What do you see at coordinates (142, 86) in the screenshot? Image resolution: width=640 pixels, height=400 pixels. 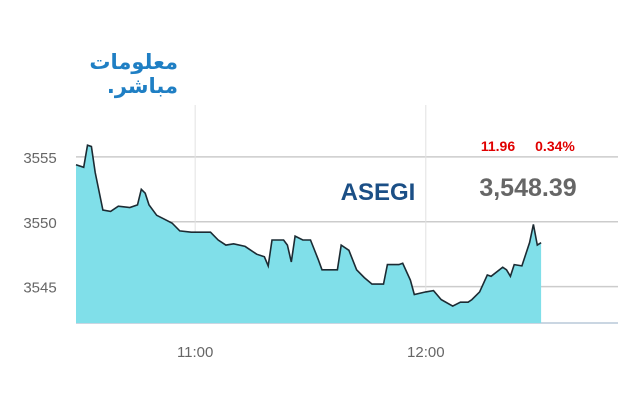 I see `logo-line-2: مباشر.` at bounding box center [142, 86].